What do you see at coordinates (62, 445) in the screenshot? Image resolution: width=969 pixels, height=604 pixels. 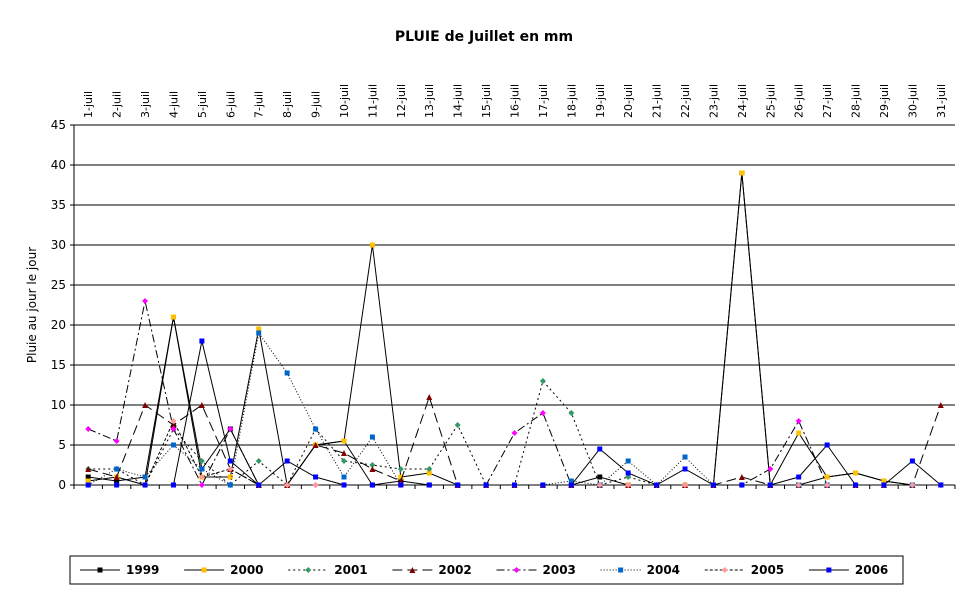 I see `y-tick-label: 5` at bounding box center [62, 445].